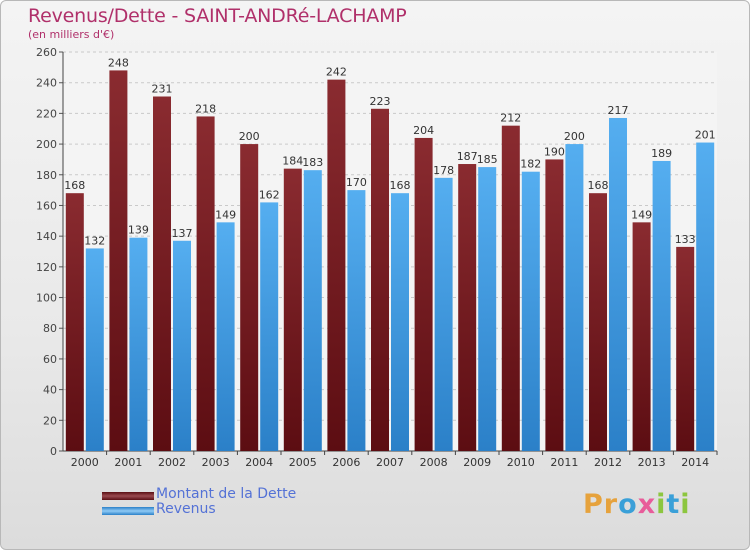 Image resolution: width=750 pixels, height=550 pixels. I want to click on x-tick-label: 2002, so click(172, 462).